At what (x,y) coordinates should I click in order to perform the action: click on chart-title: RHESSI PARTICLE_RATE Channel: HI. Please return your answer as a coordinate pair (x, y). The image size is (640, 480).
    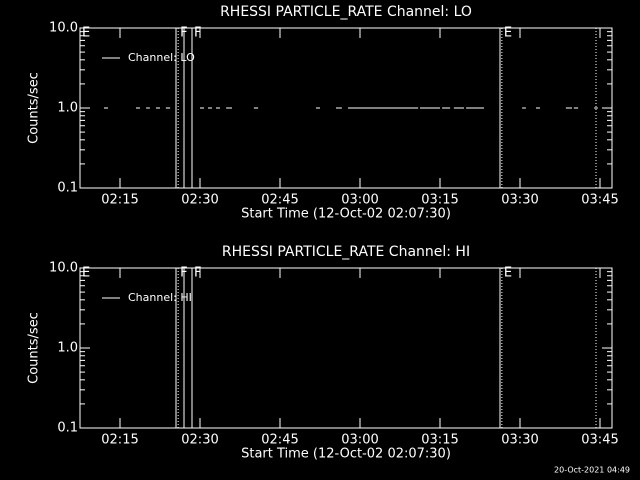
    Looking at the image, I should click on (346, 252).